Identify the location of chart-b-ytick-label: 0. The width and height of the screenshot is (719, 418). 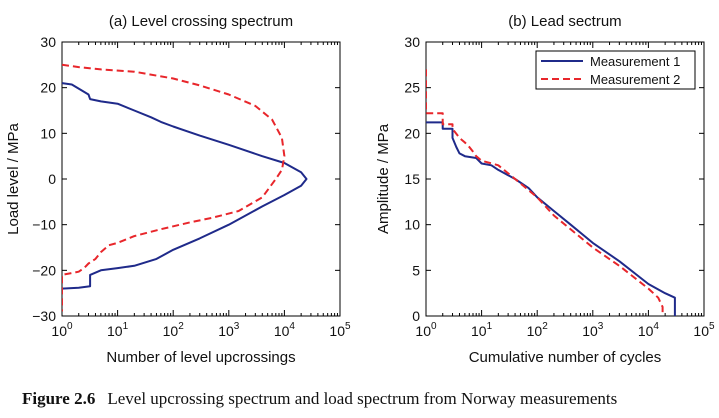
(416, 316).